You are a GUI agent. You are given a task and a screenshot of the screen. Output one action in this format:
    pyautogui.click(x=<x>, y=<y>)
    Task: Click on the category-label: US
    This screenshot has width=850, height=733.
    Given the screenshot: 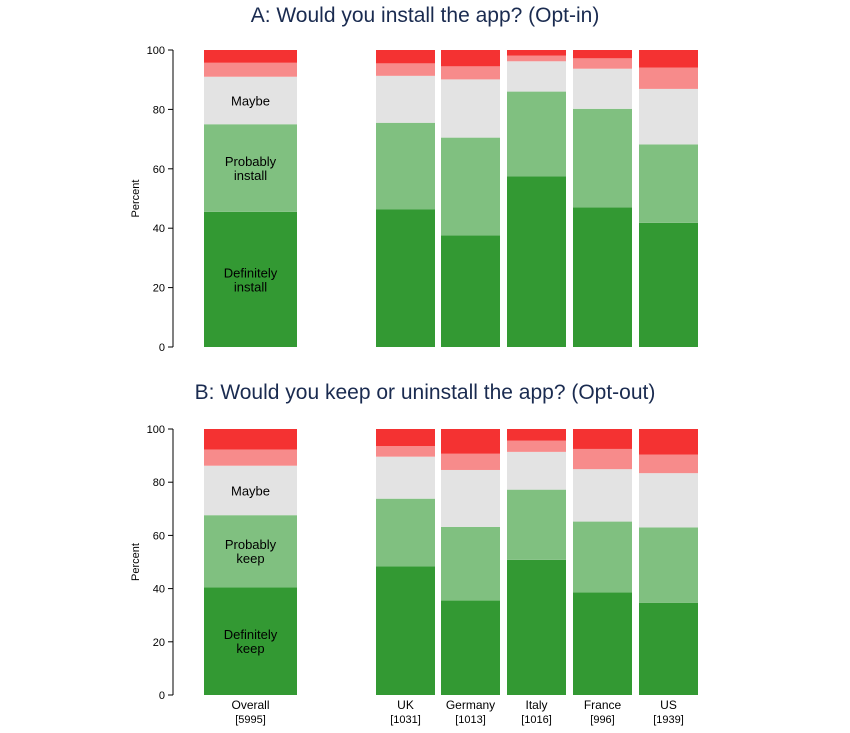 What is the action you would take?
    pyautogui.click(x=668, y=705)
    